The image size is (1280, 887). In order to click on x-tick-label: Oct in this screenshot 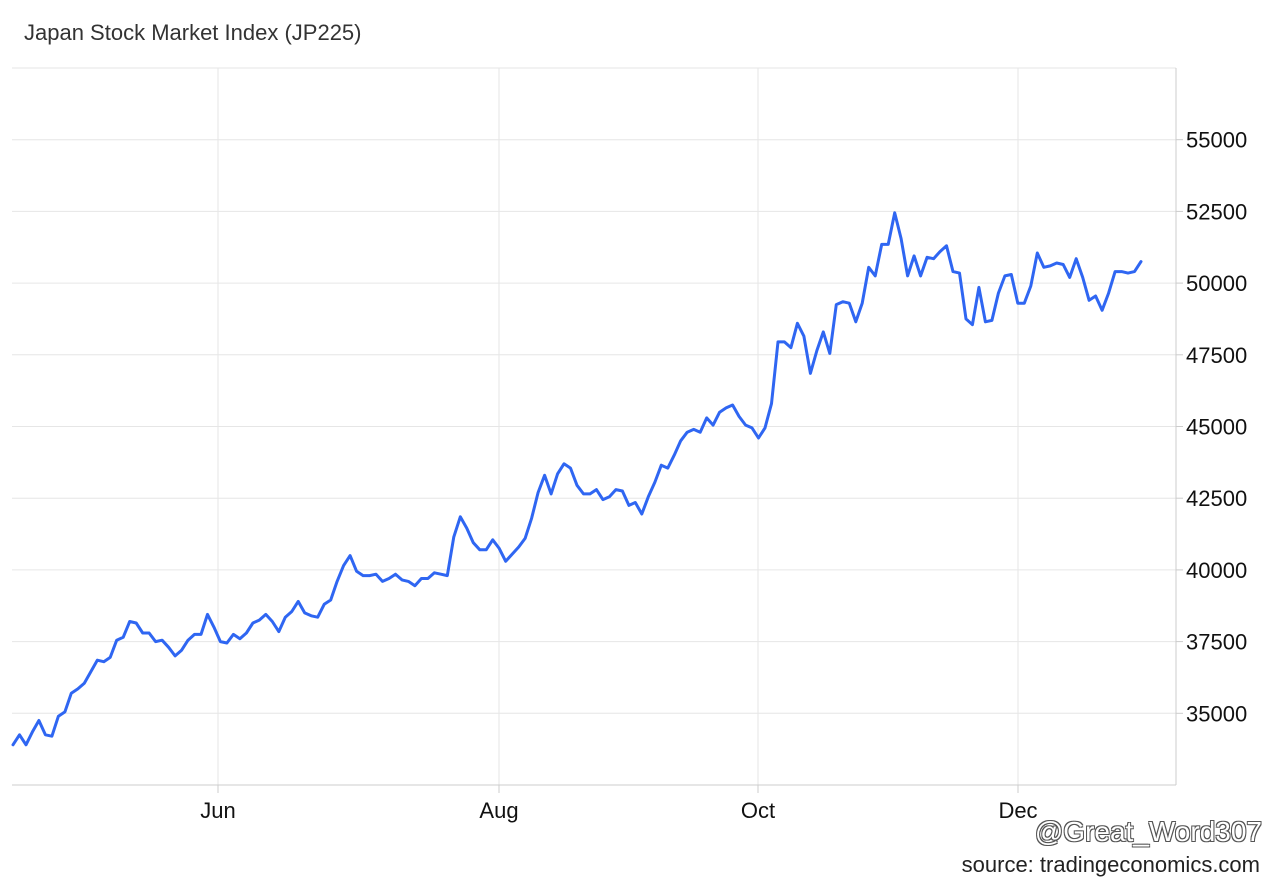, I will do `click(758, 810)`.